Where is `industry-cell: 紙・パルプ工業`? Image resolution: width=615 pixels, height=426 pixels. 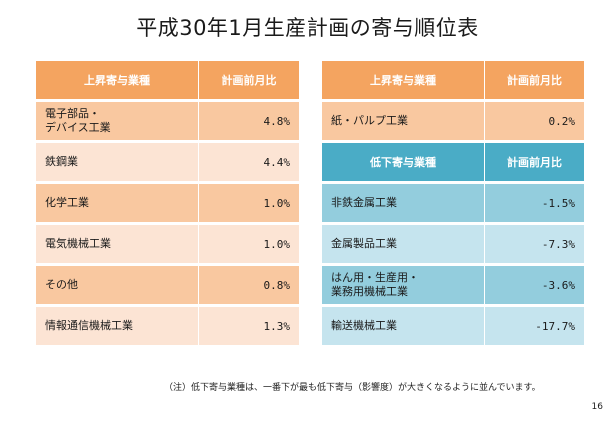
industry-cell: 紙・パルプ工業 is located at coordinates (403, 121).